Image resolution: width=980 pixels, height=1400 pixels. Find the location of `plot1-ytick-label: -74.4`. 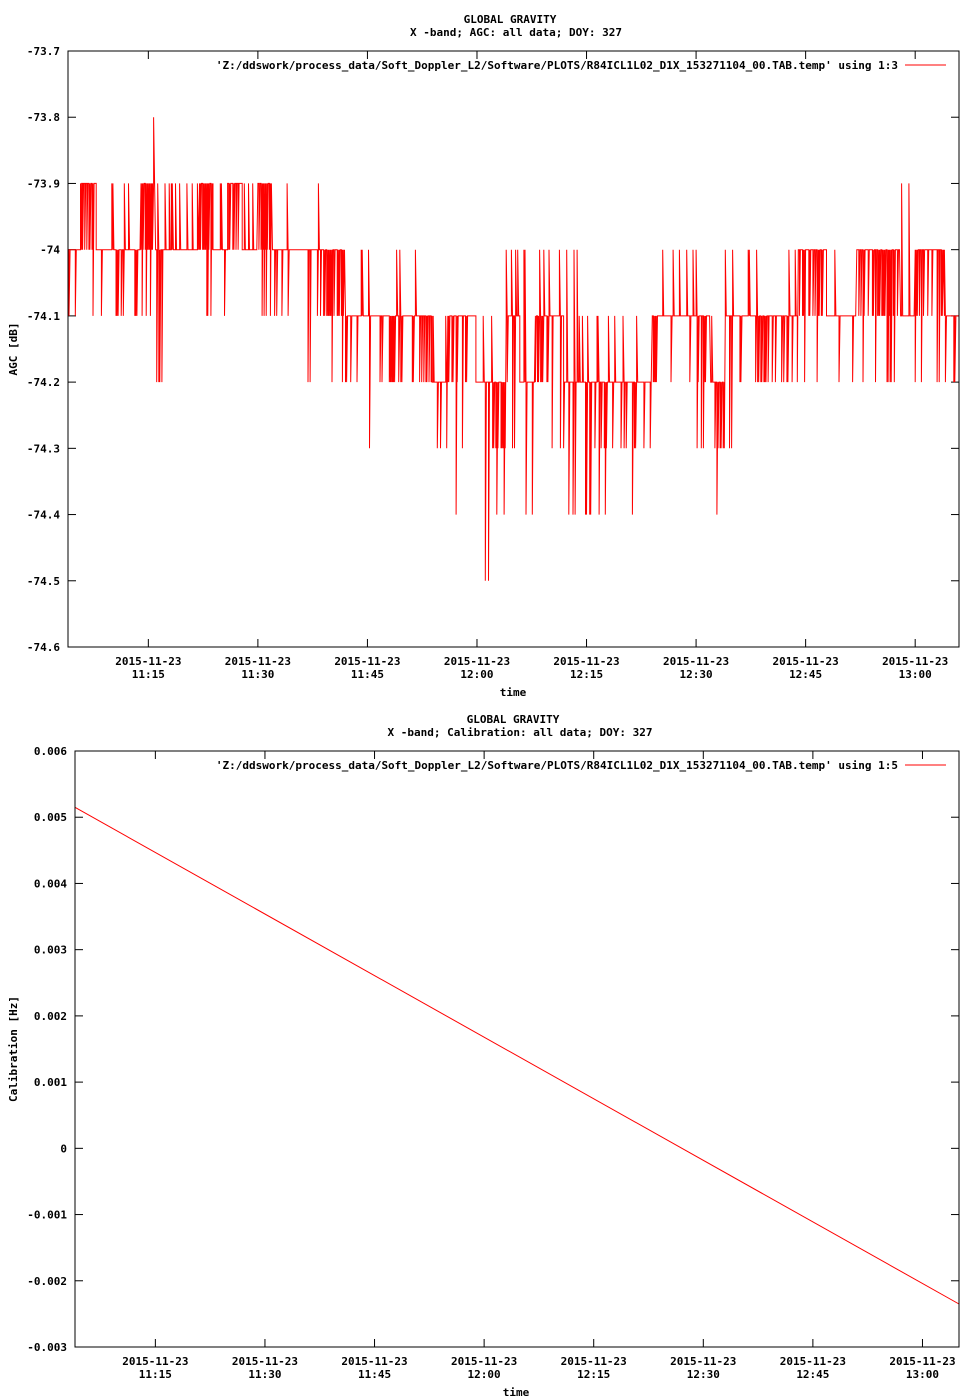

plot1-ytick-label: -74.4 is located at coordinates (43, 515).